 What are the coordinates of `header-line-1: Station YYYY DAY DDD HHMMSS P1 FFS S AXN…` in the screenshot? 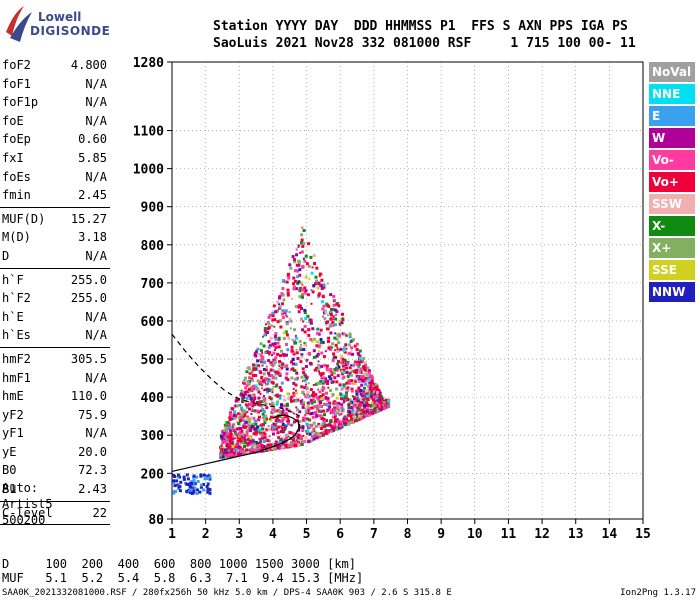 It's located at (420, 26).